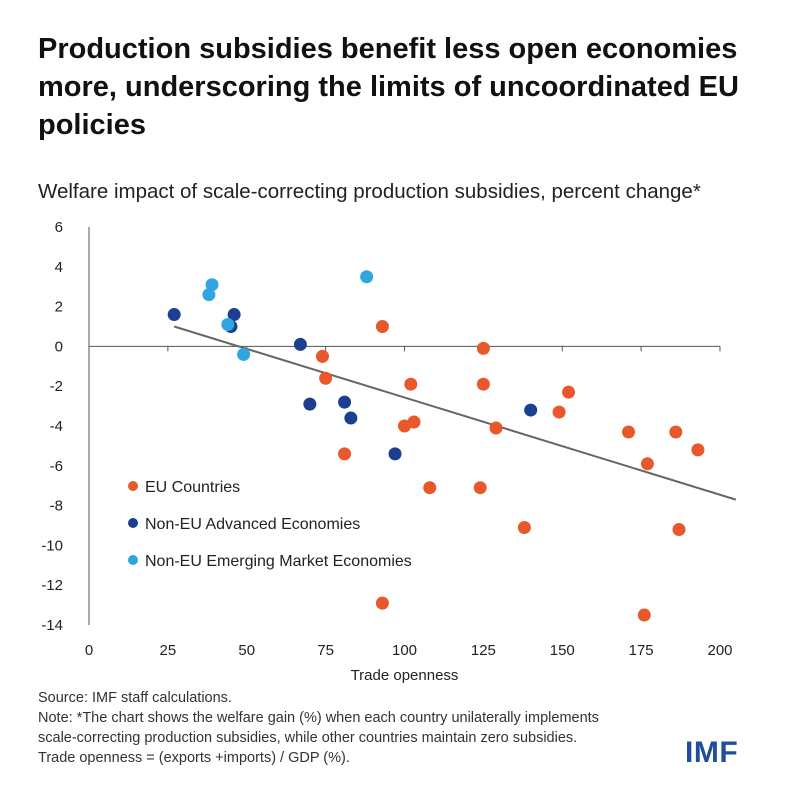 The image size is (800, 800). Describe the element at coordinates (56, 466) in the screenshot. I see `y-tick-label: -6` at that location.